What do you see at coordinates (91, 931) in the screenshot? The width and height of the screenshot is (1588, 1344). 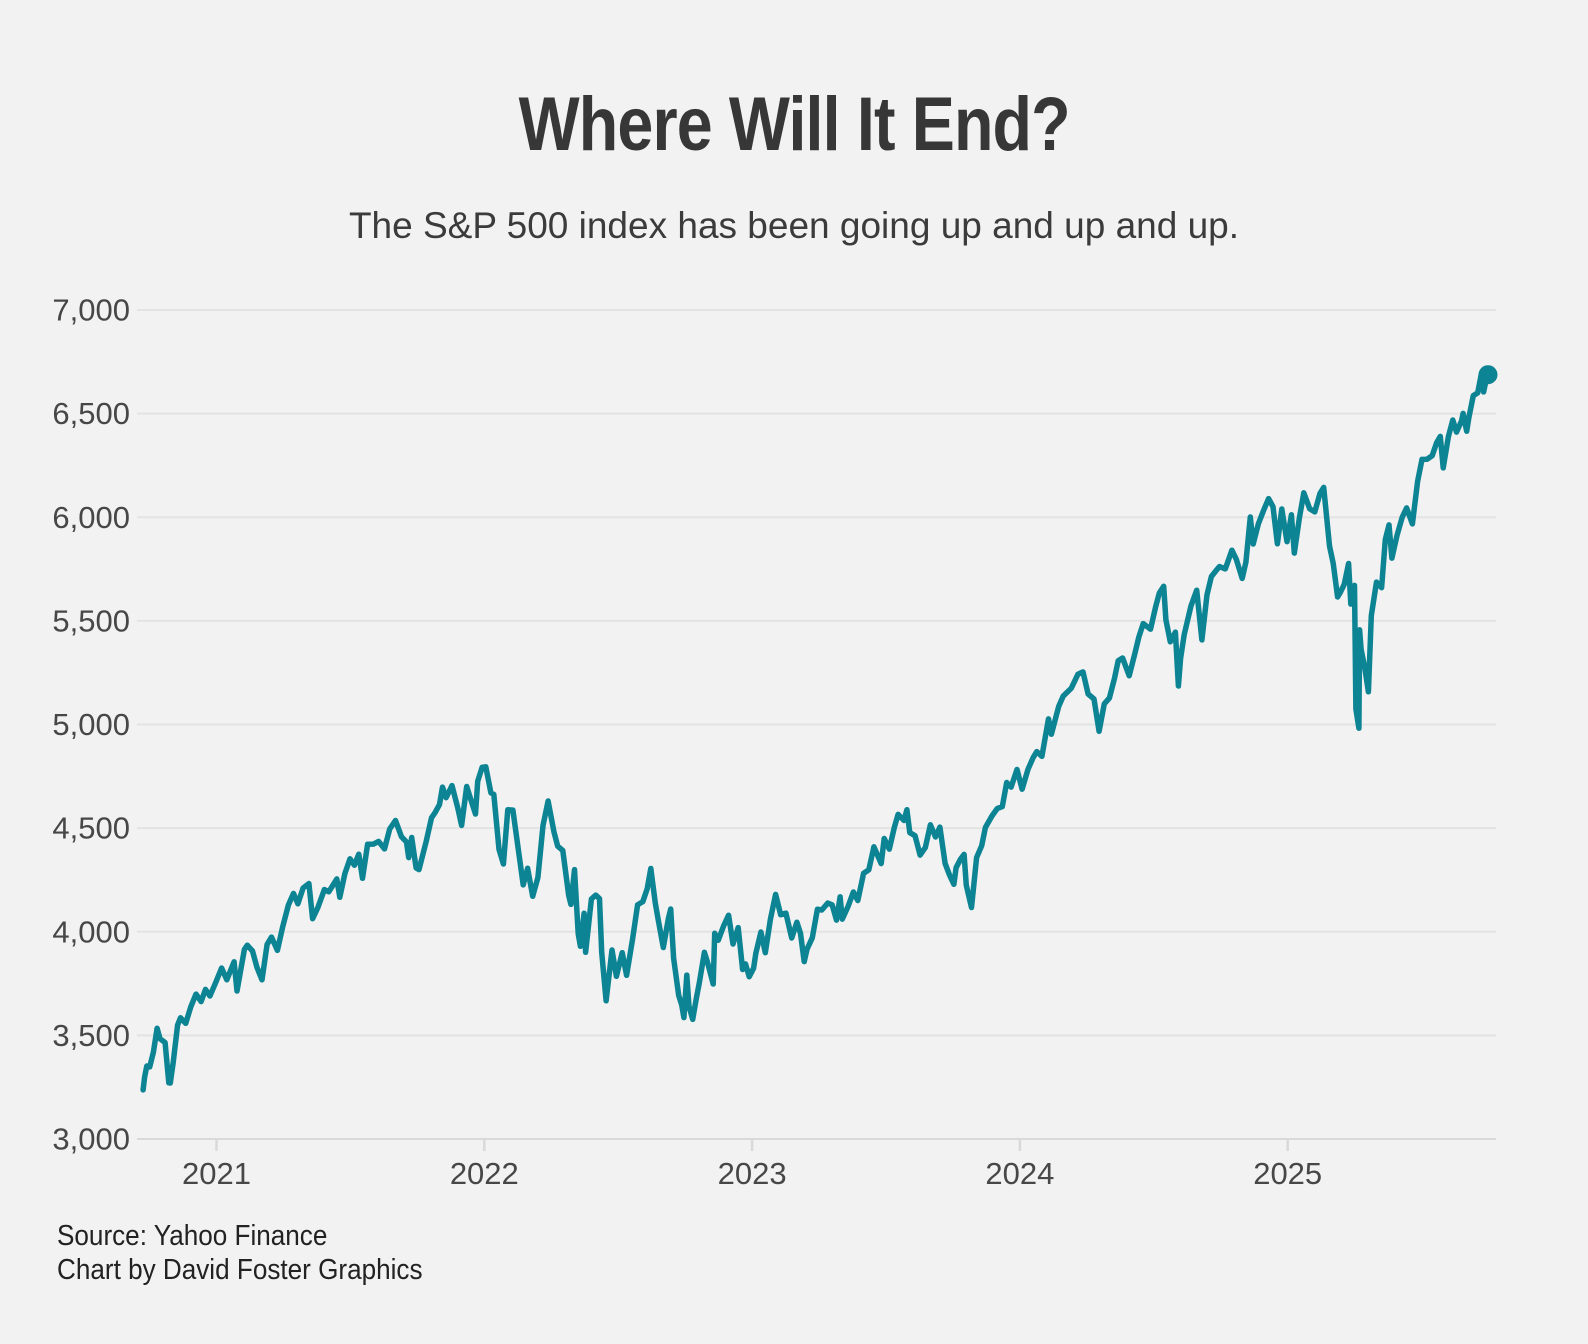 I see `y-axis-label: 4,000` at bounding box center [91, 931].